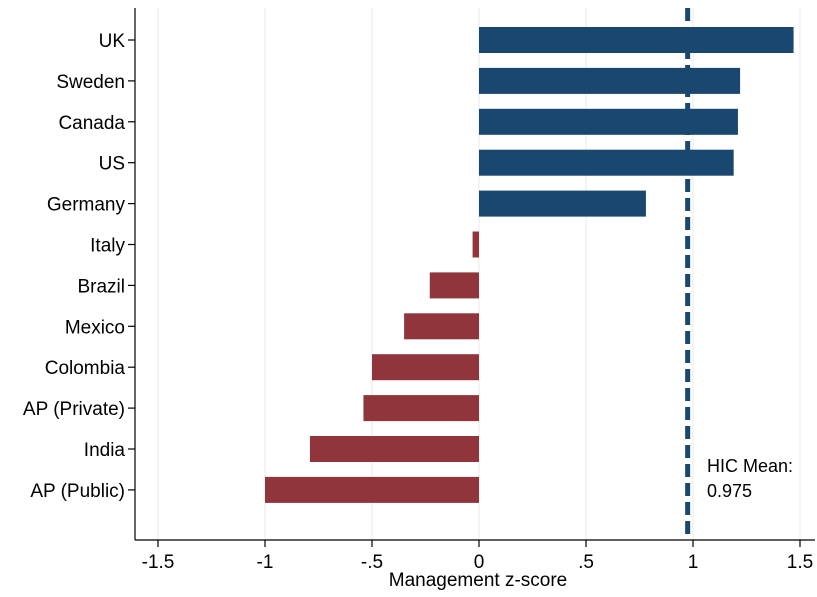 This screenshot has width=817, height=597. Describe the element at coordinates (800, 562) in the screenshot. I see `x-tick-label: 1.5` at that location.